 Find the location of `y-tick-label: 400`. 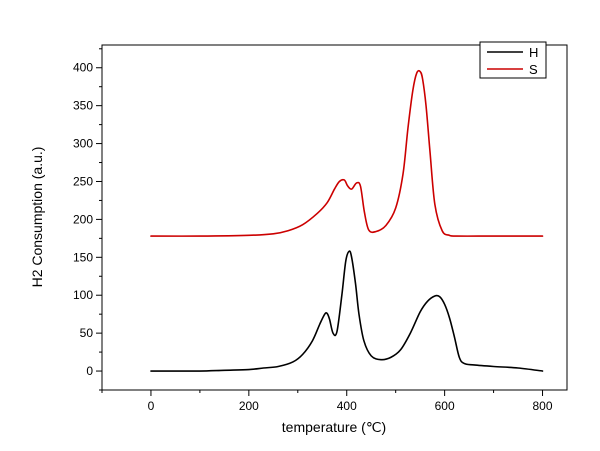

y-tick-label: 400 is located at coordinates (83, 68).